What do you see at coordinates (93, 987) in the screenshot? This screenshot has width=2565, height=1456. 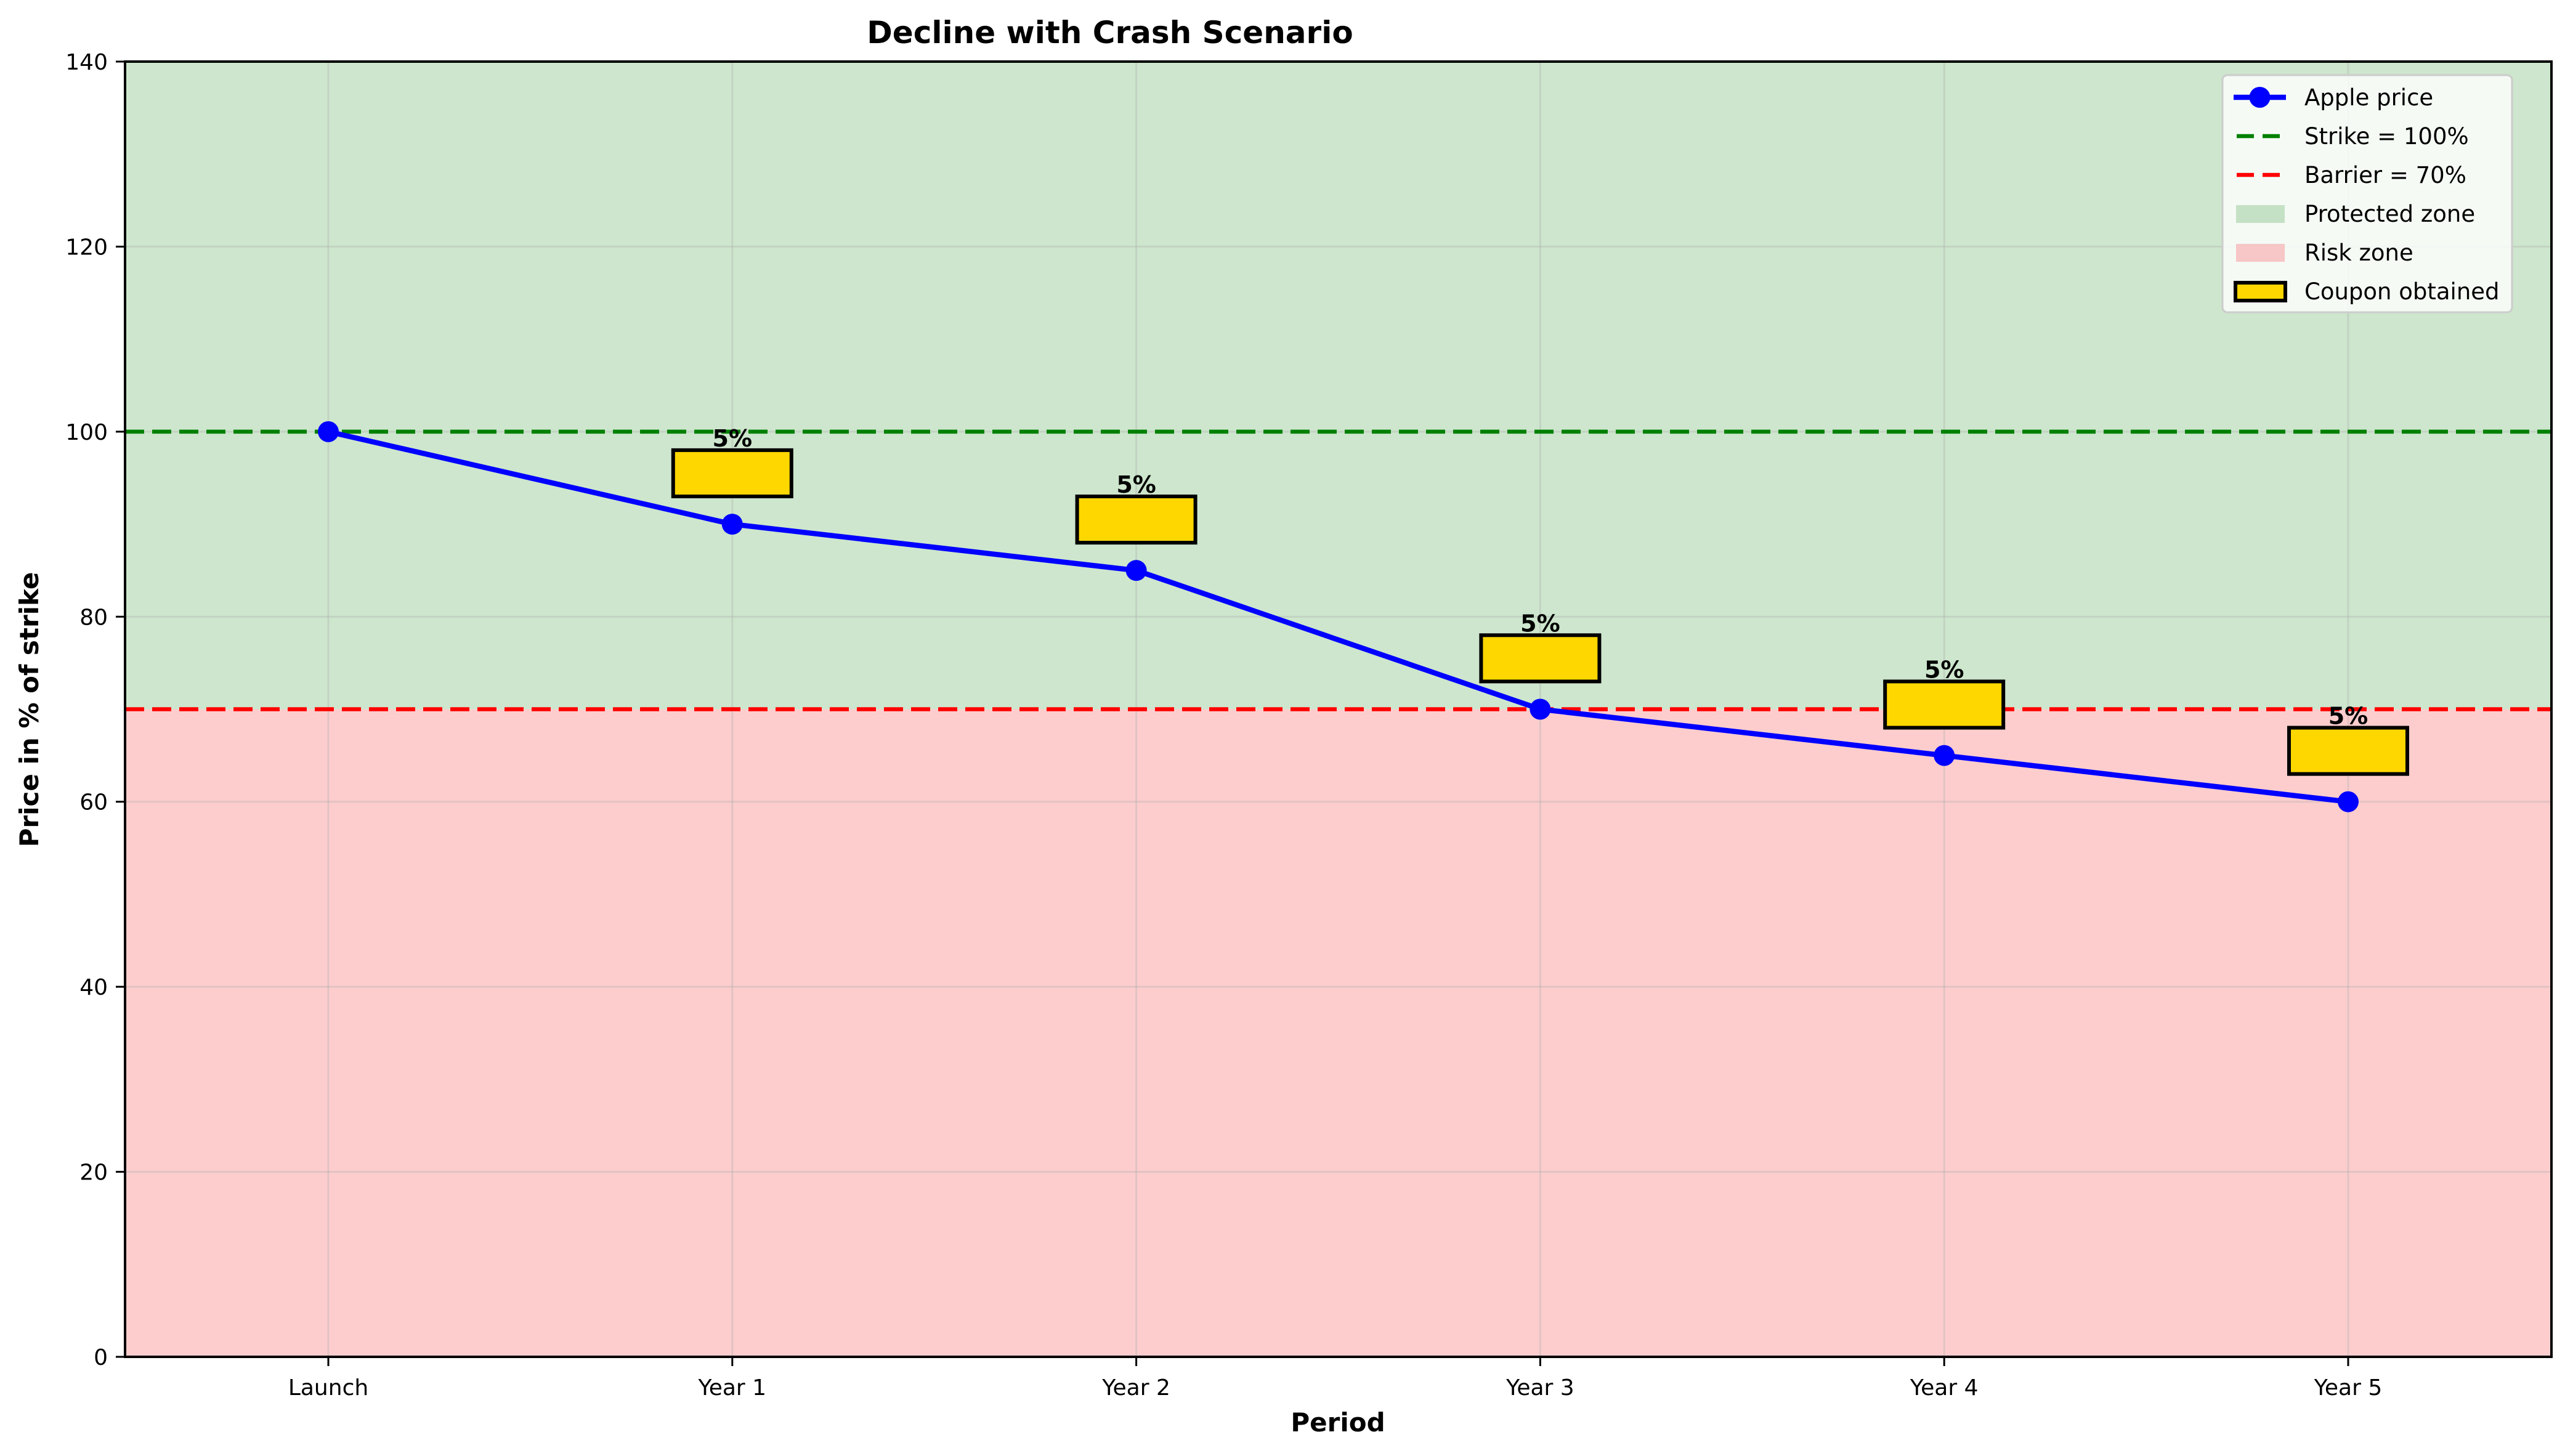 I see `y-tick-label: 40` at bounding box center [93, 987].